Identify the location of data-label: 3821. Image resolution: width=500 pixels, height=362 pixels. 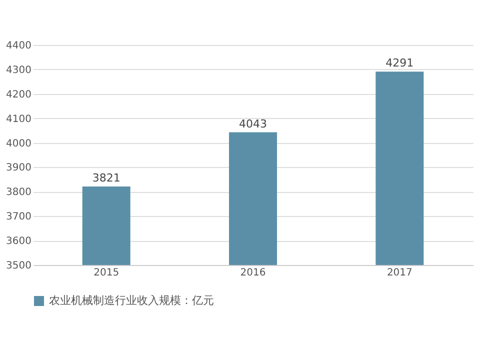
(106, 178).